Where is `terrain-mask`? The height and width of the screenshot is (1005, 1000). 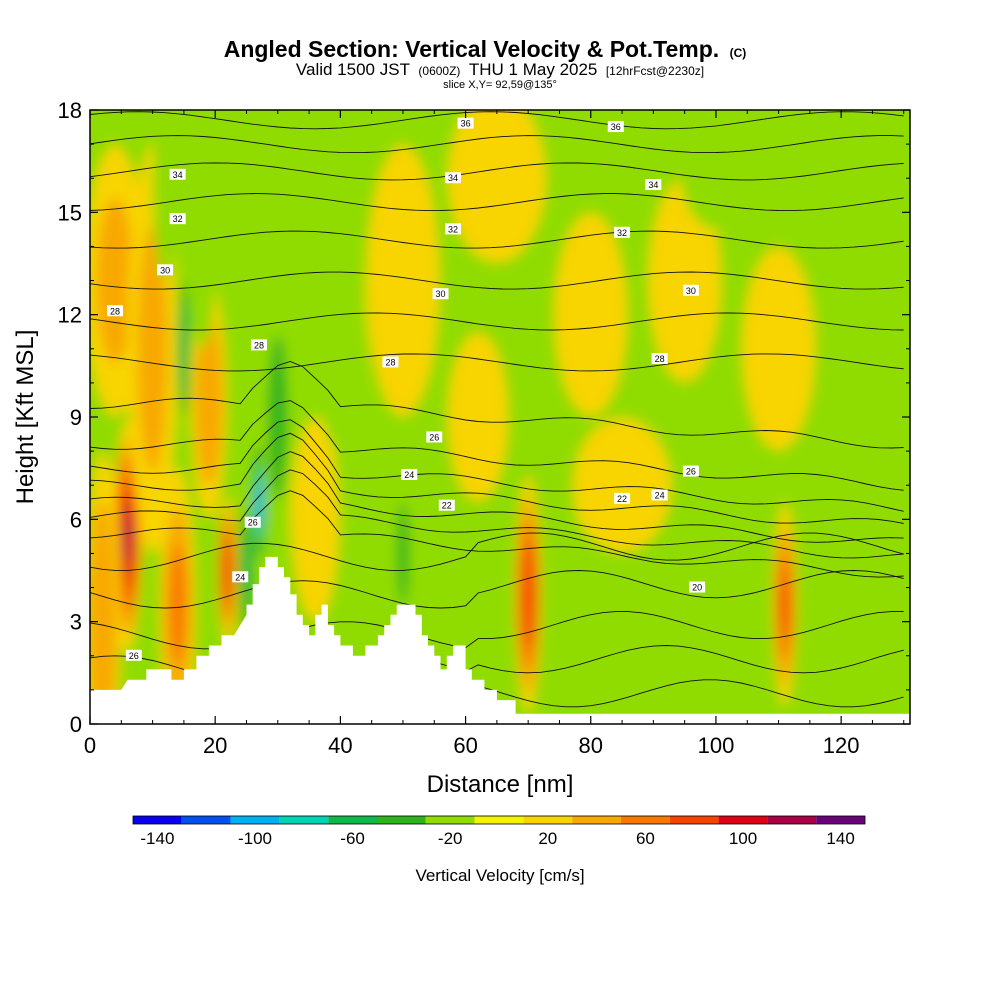
terrain-mask is located at coordinates (500, 640).